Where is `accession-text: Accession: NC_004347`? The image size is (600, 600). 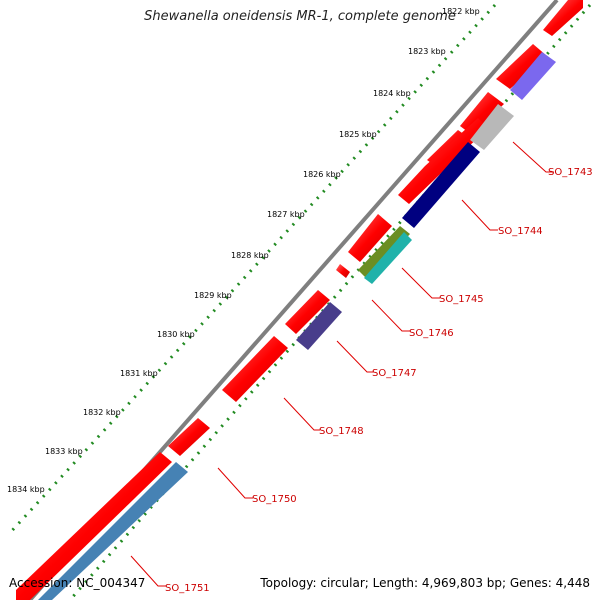
accession-text: Accession: NC_004347 is located at coordinates (77, 583).